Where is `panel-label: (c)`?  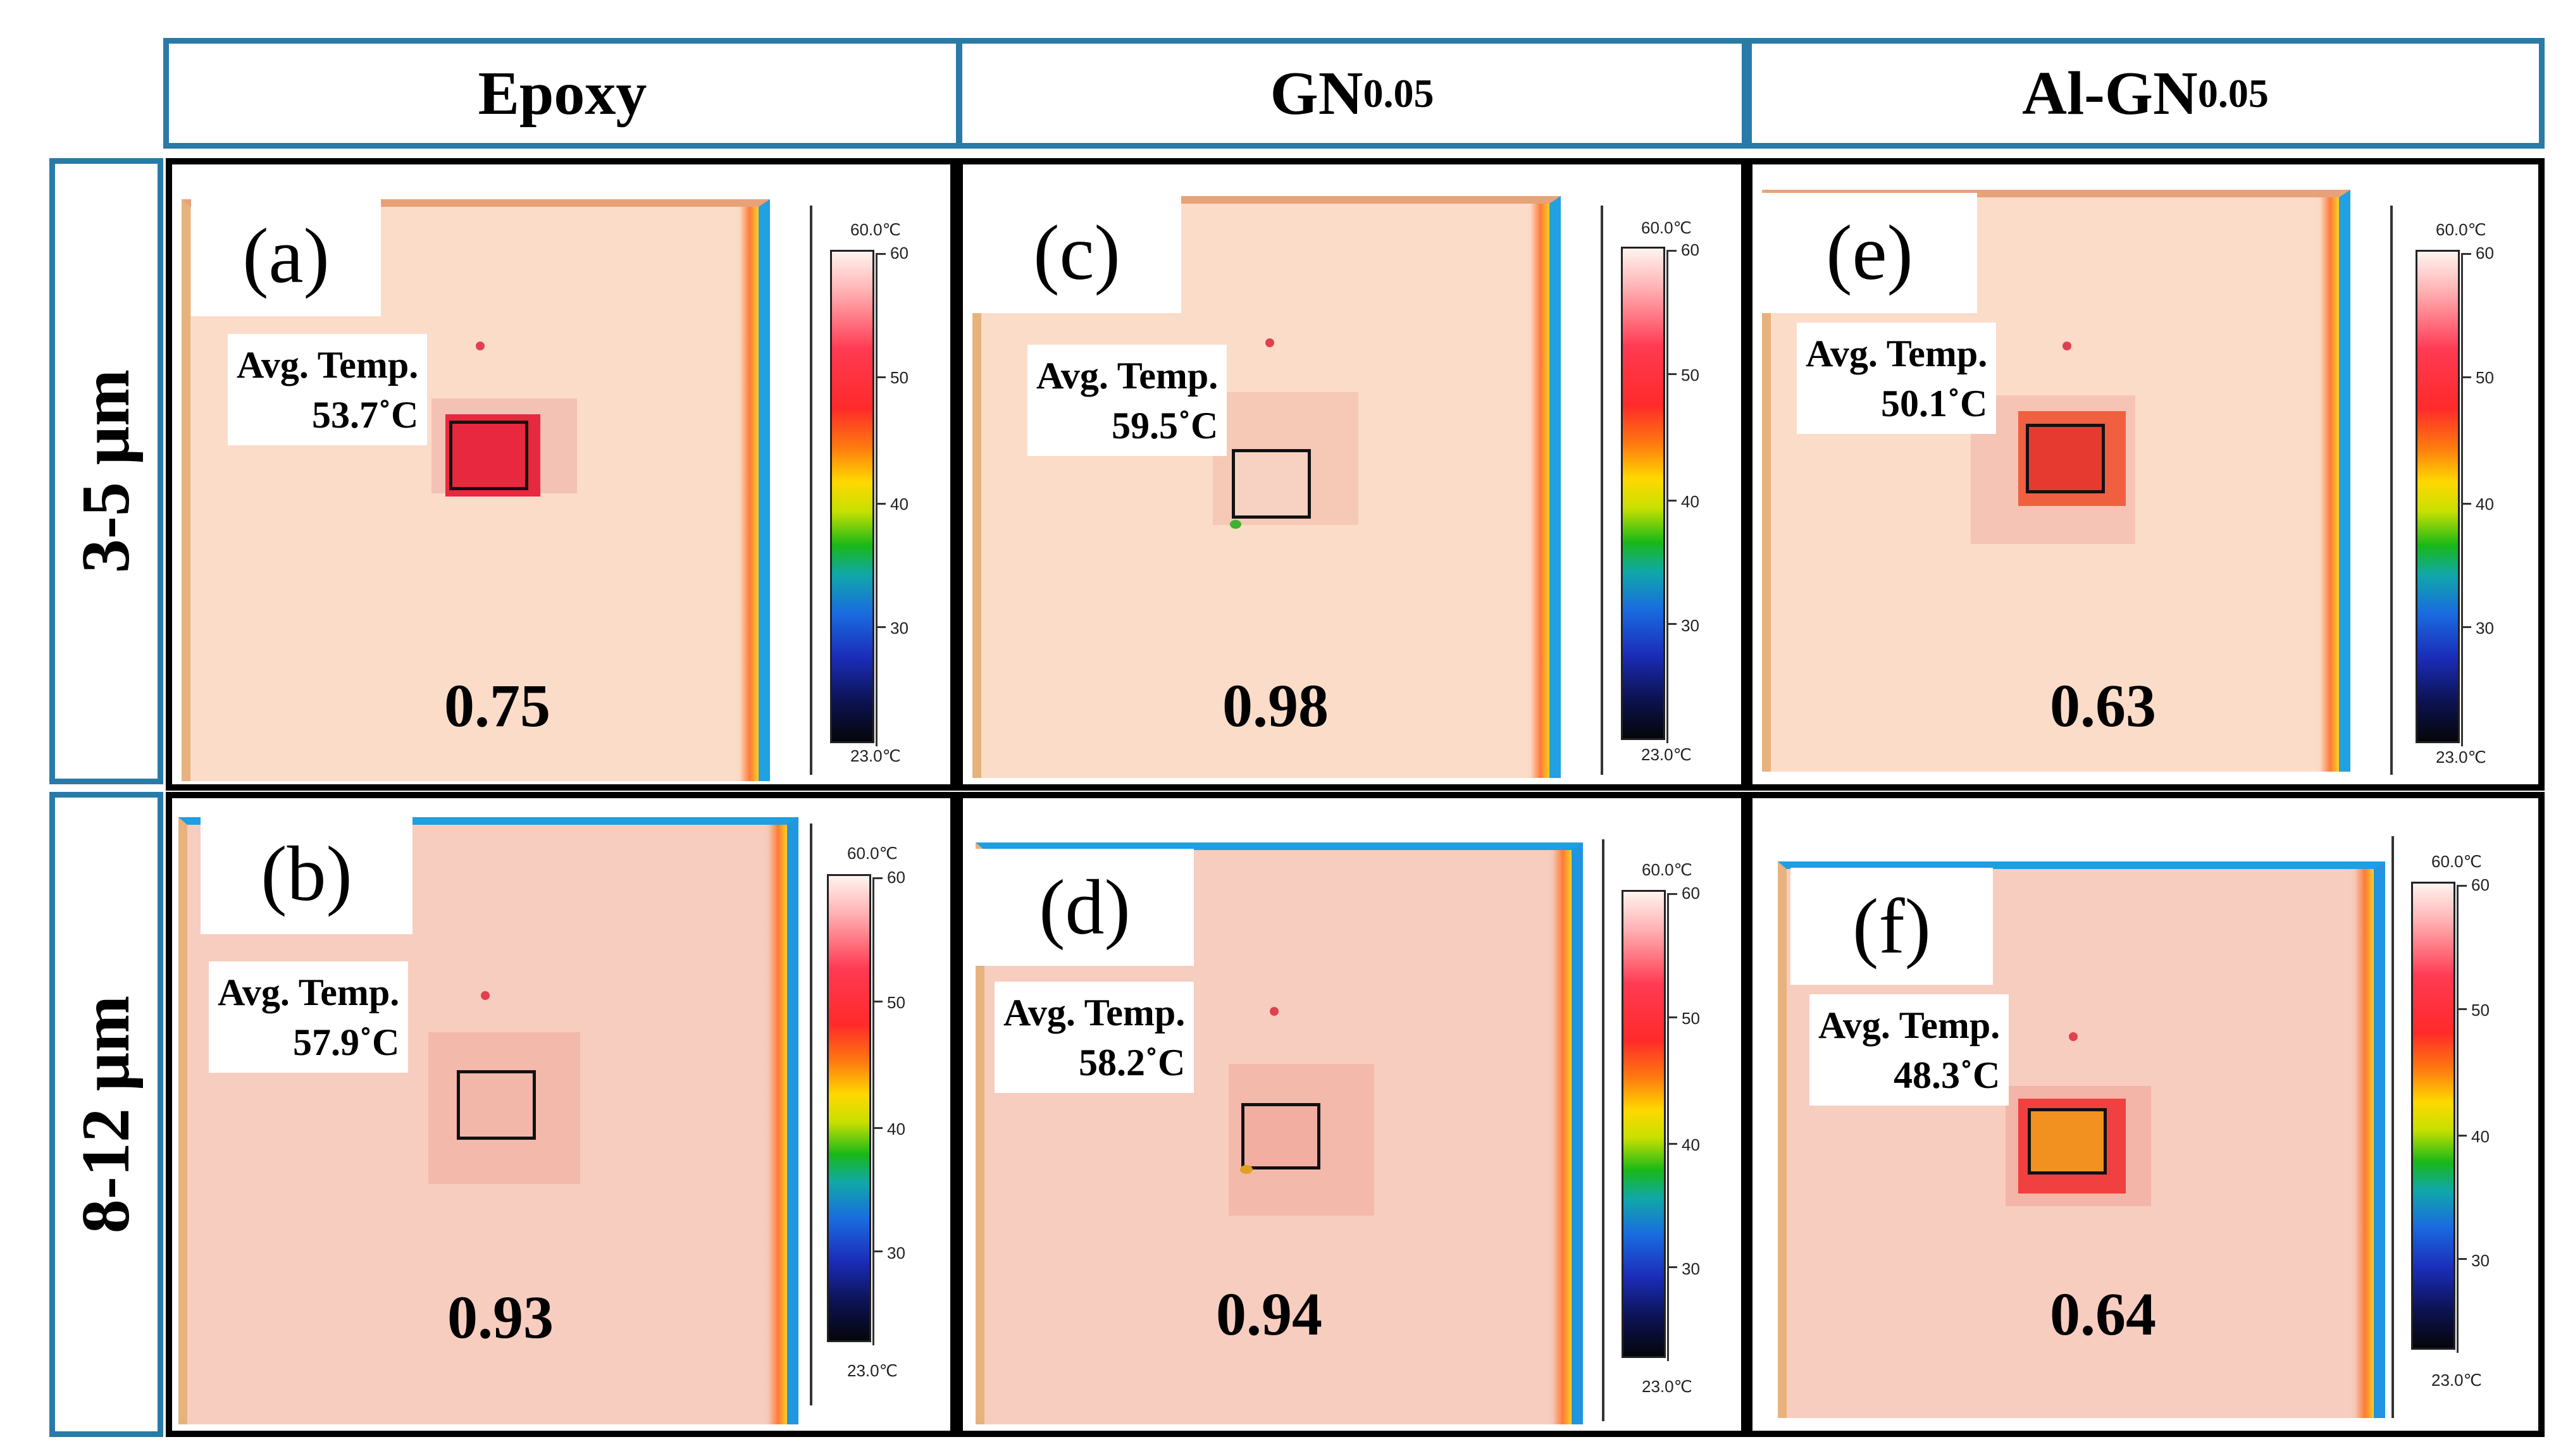
panel-label: (c) is located at coordinates (1076, 253).